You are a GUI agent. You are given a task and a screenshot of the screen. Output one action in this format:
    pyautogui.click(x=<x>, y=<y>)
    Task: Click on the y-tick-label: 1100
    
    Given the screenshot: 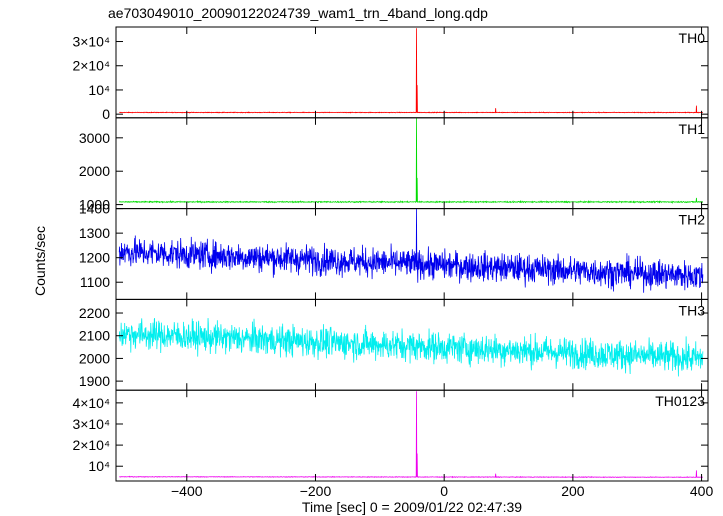 What is the action you would take?
    pyautogui.click(x=95, y=282)
    